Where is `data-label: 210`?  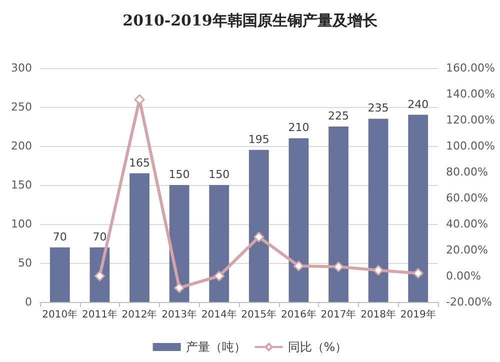
data-label: 210 is located at coordinates (299, 127).